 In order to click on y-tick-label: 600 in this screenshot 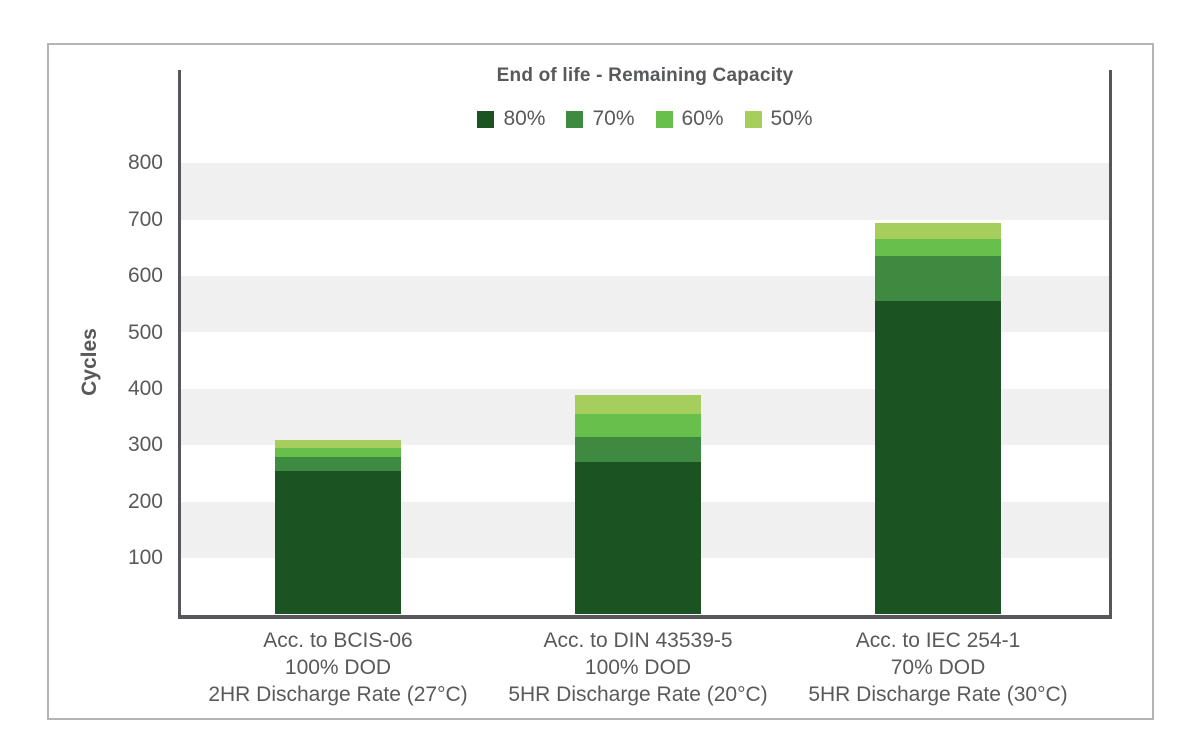, I will do `click(145, 276)`.